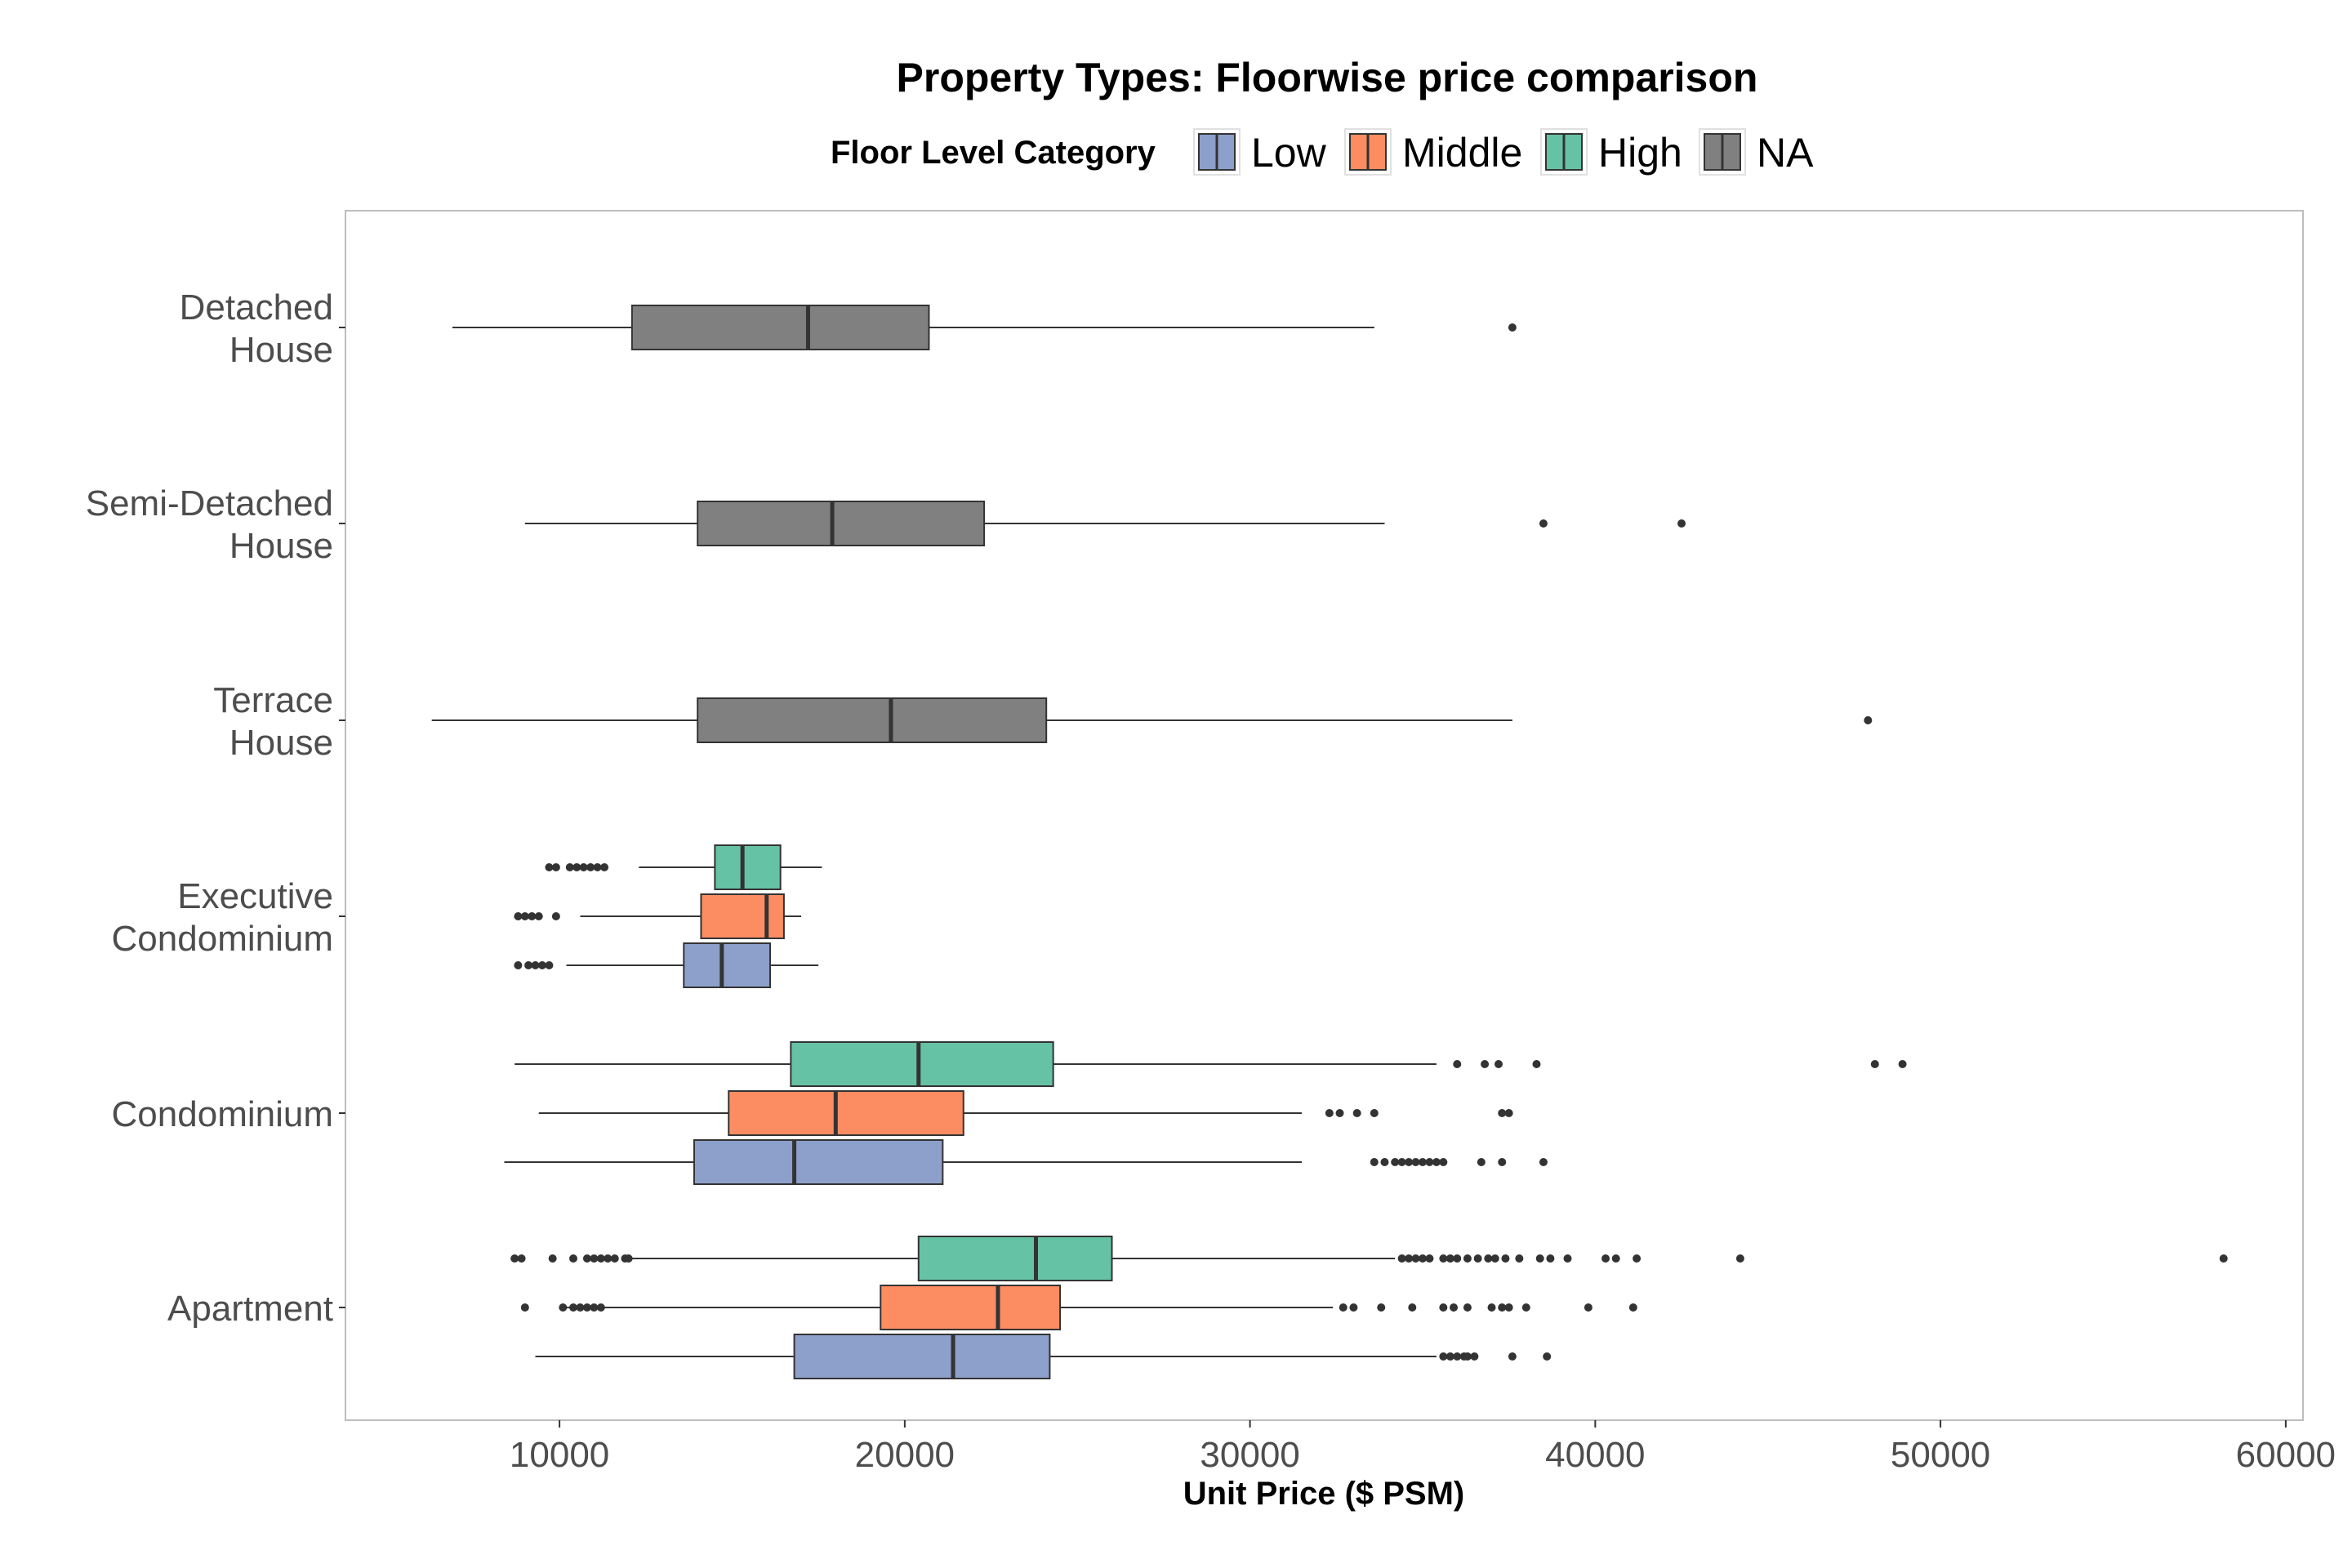 Image resolution: width=2352 pixels, height=1568 pixels. I want to click on x-tick-label: 50000, so click(1940, 1455).